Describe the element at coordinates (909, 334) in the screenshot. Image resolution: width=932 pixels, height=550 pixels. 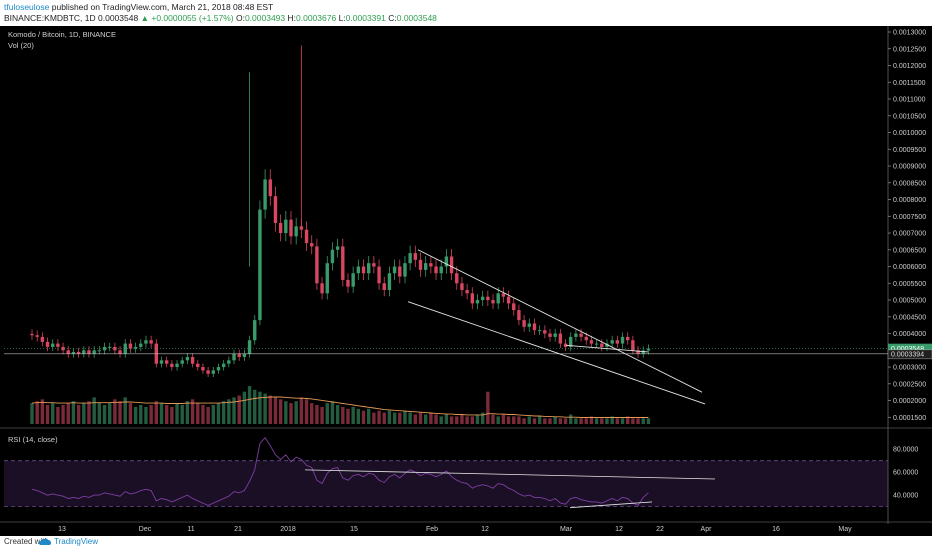
I see `price-tick-label: 0.0004000` at that location.